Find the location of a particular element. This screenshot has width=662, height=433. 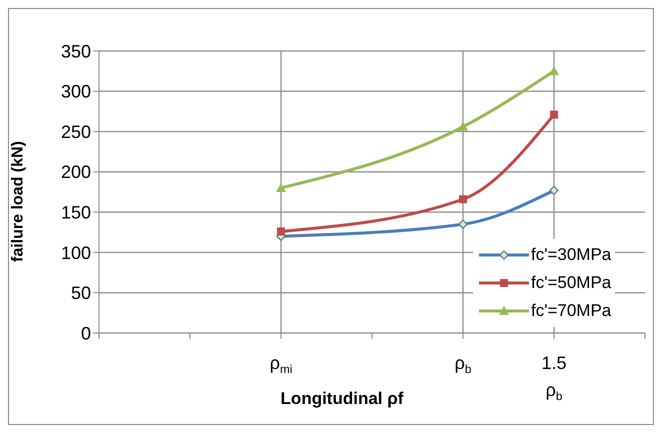

x-tick-label: ρ$_{mi}$ is located at coordinates (281, 364).